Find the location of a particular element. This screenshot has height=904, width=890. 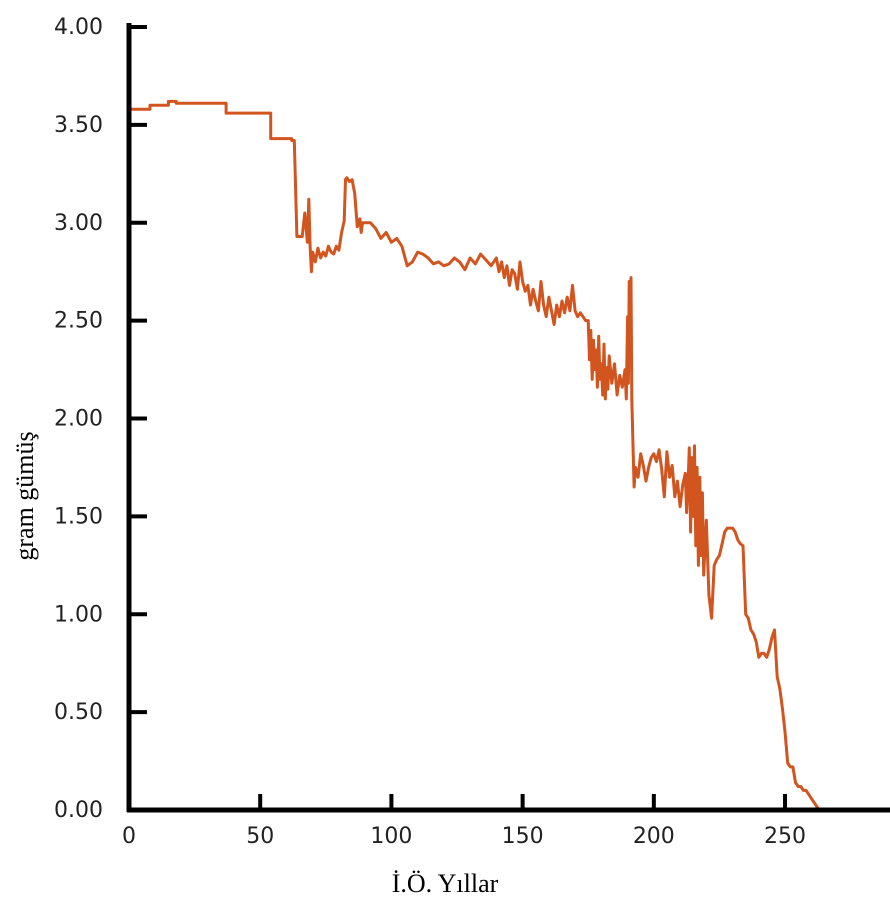

y-tick-label: 2.50 is located at coordinates (78, 321).